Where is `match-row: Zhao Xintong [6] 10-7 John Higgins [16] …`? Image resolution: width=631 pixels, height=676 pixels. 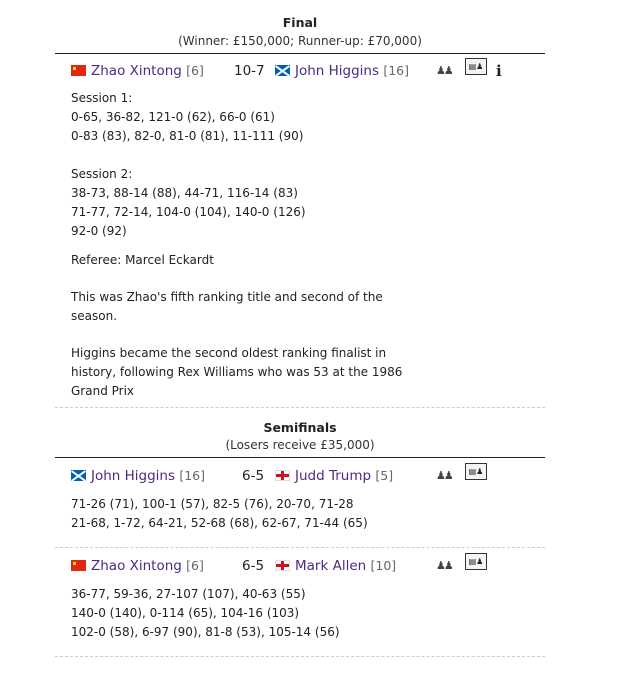
match-row: Zhao Xintong [6] 10-7 John Higgins [16] … is located at coordinates (300, 70).